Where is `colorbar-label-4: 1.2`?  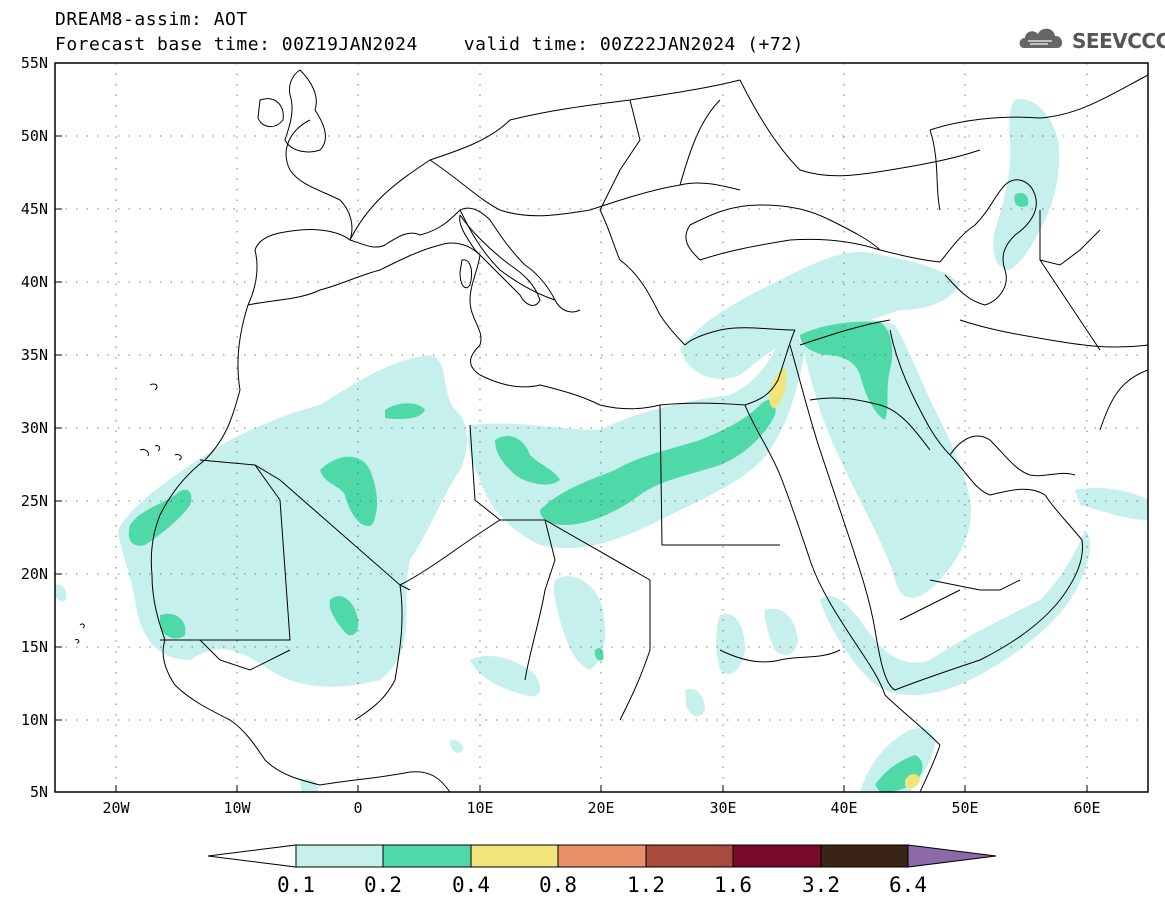 colorbar-label-4: 1.2 is located at coordinates (646, 885).